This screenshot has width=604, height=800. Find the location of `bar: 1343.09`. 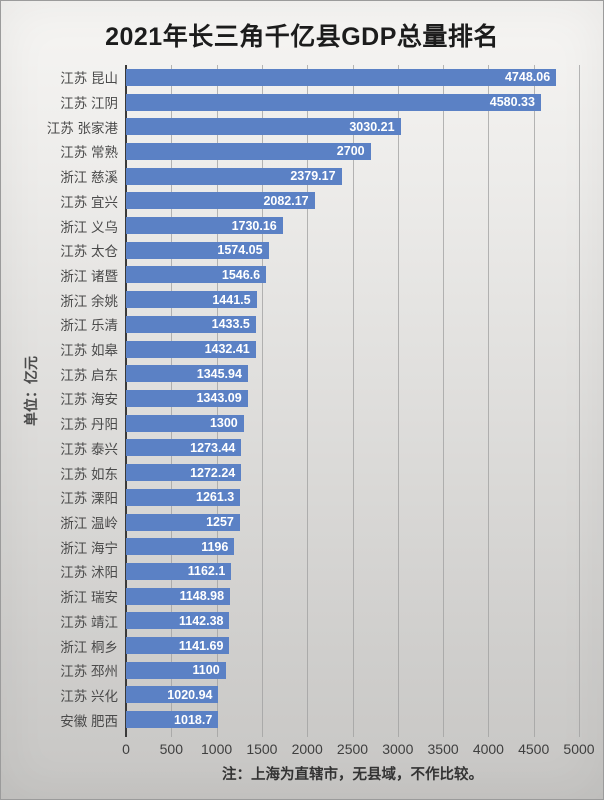

bar: 1343.09 is located at coordinates (187, 398).